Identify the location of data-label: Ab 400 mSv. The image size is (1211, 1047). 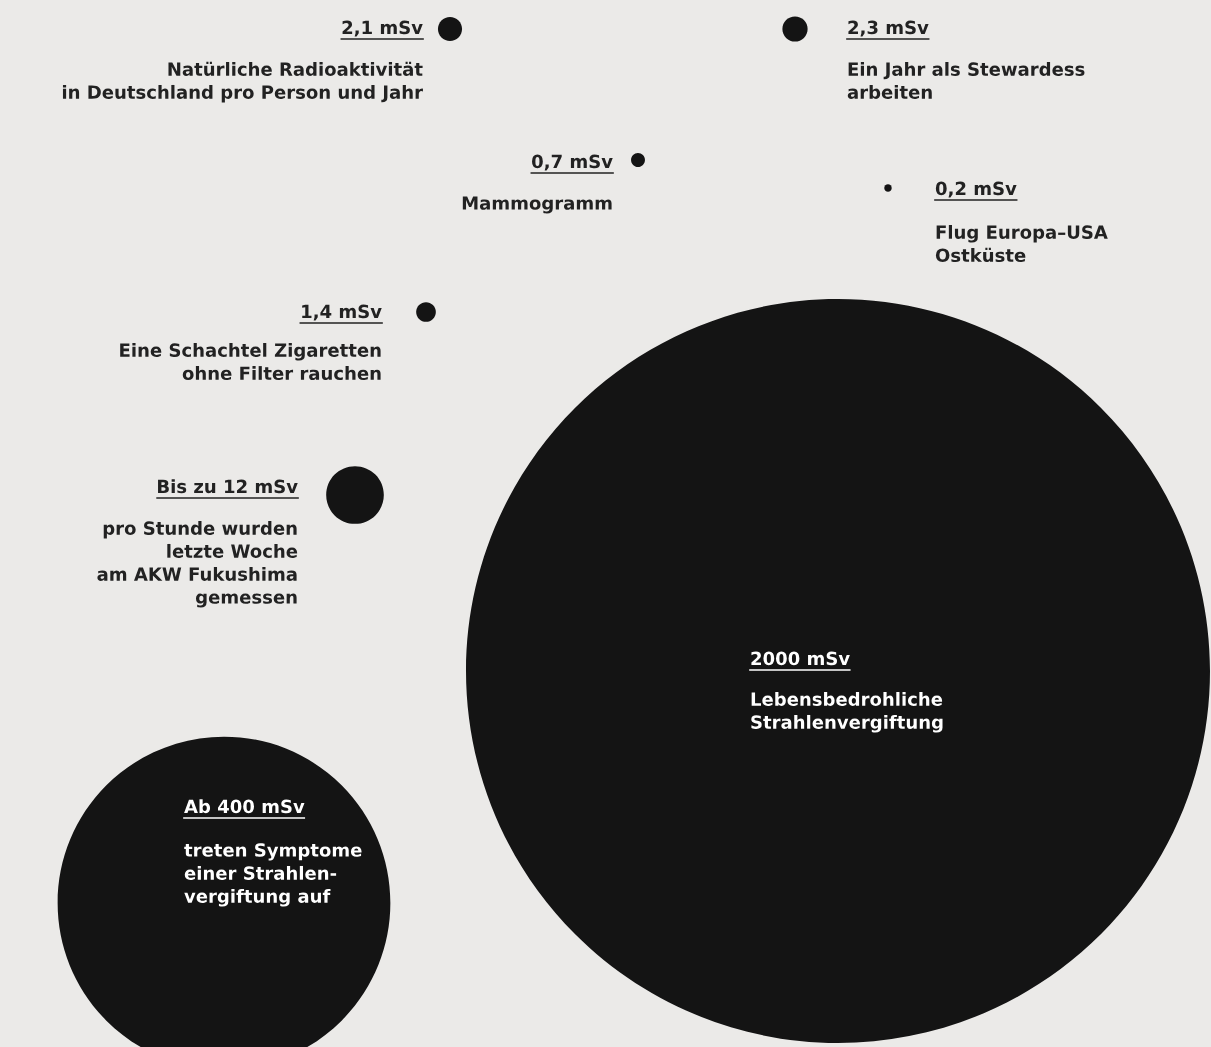
(244, 806).